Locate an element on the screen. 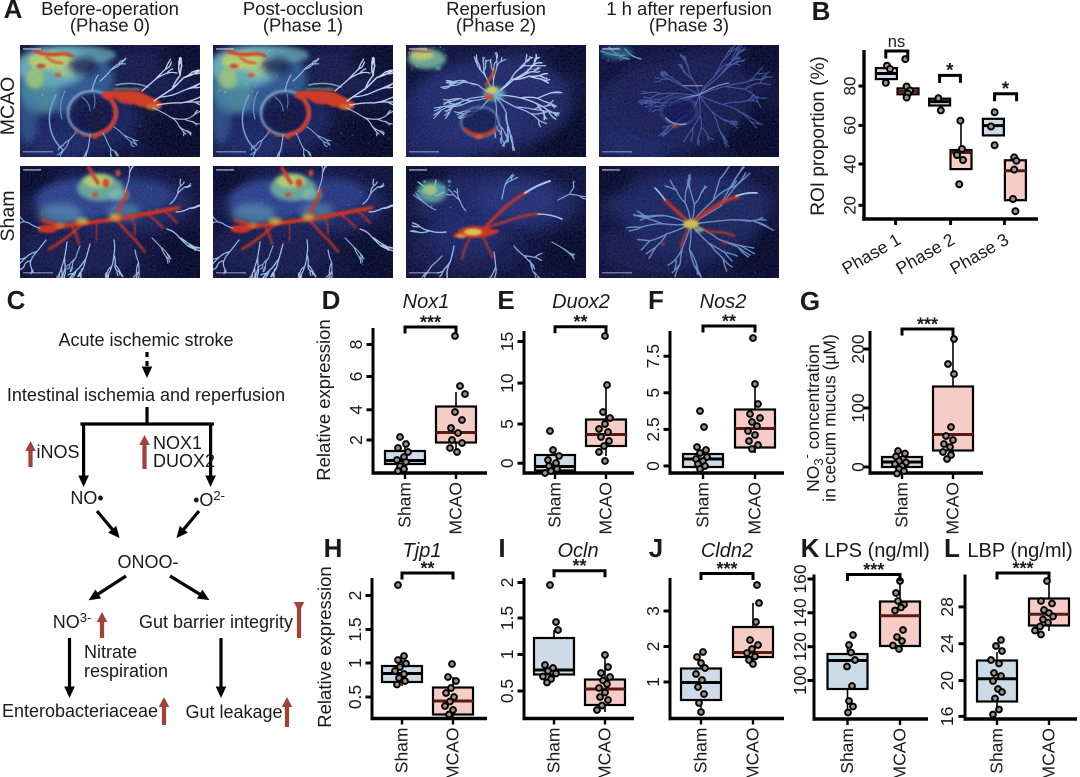 The image size is (1080, 777). svg-text: respiration is located at coordinates (126, 671).